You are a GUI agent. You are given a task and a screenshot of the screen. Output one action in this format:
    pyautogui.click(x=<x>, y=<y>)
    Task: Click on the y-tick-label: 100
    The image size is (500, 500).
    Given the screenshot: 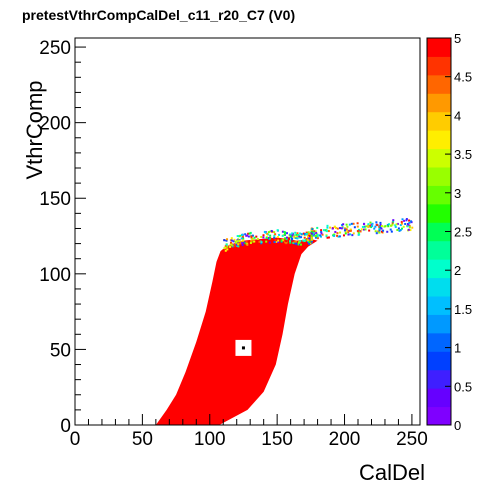 What is the action you would take?
    pyautogui.click(x=55, y=275)
    